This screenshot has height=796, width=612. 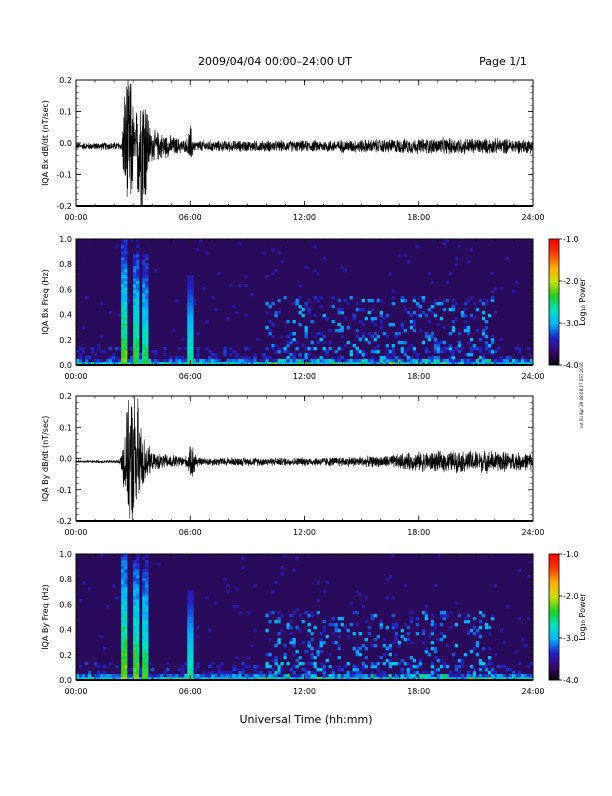 What do you see at coordinates (275, 61) in the screenshot?
I see `figure-title: 2009/04/04 00:00–24:00 UT` at bounding box center [275, 61].